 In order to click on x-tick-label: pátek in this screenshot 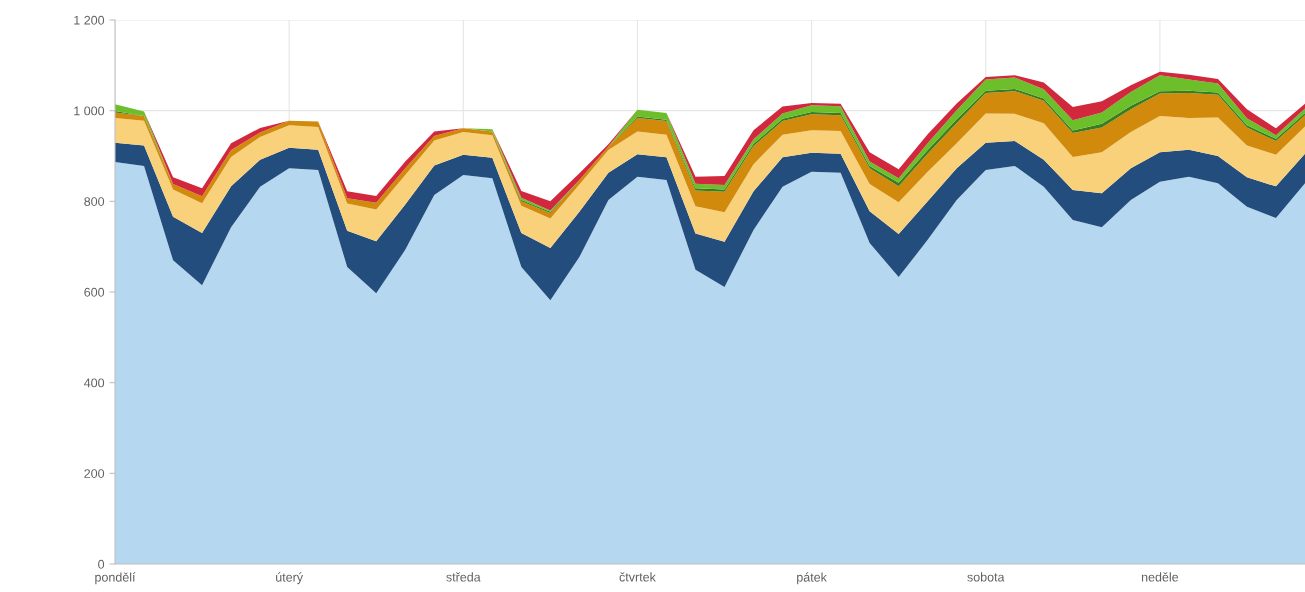, I will do `click(812, 578)`.